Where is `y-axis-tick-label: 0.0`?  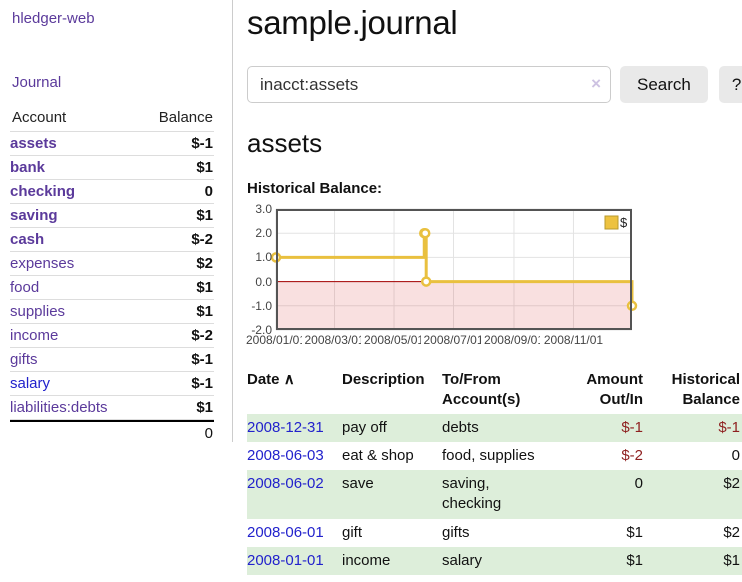
y-axis-tick-label: 0.0 is located at coordinates (263, 281).